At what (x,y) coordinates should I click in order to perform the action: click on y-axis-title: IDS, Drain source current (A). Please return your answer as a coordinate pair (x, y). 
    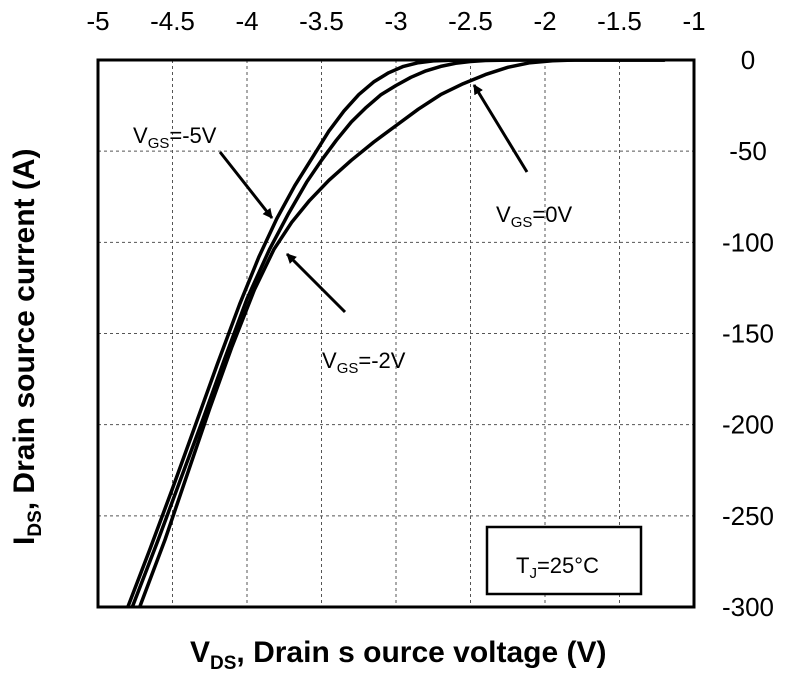
    Looking at the image, I should click on (27, 347).